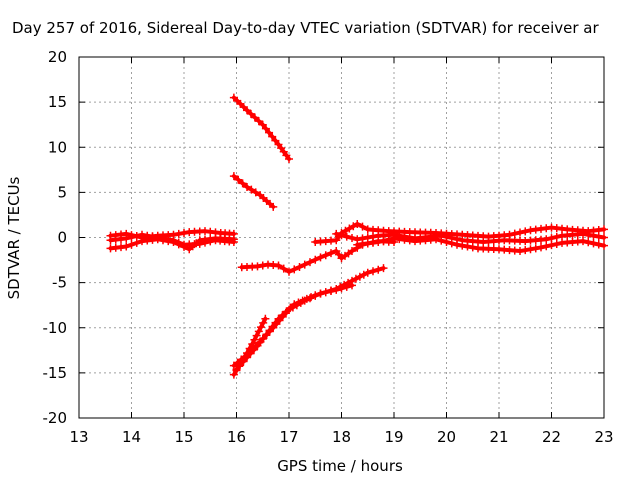 This screenshot has width=640, height=480. I want to click on y-tick-label: 5, so click(62, 192).